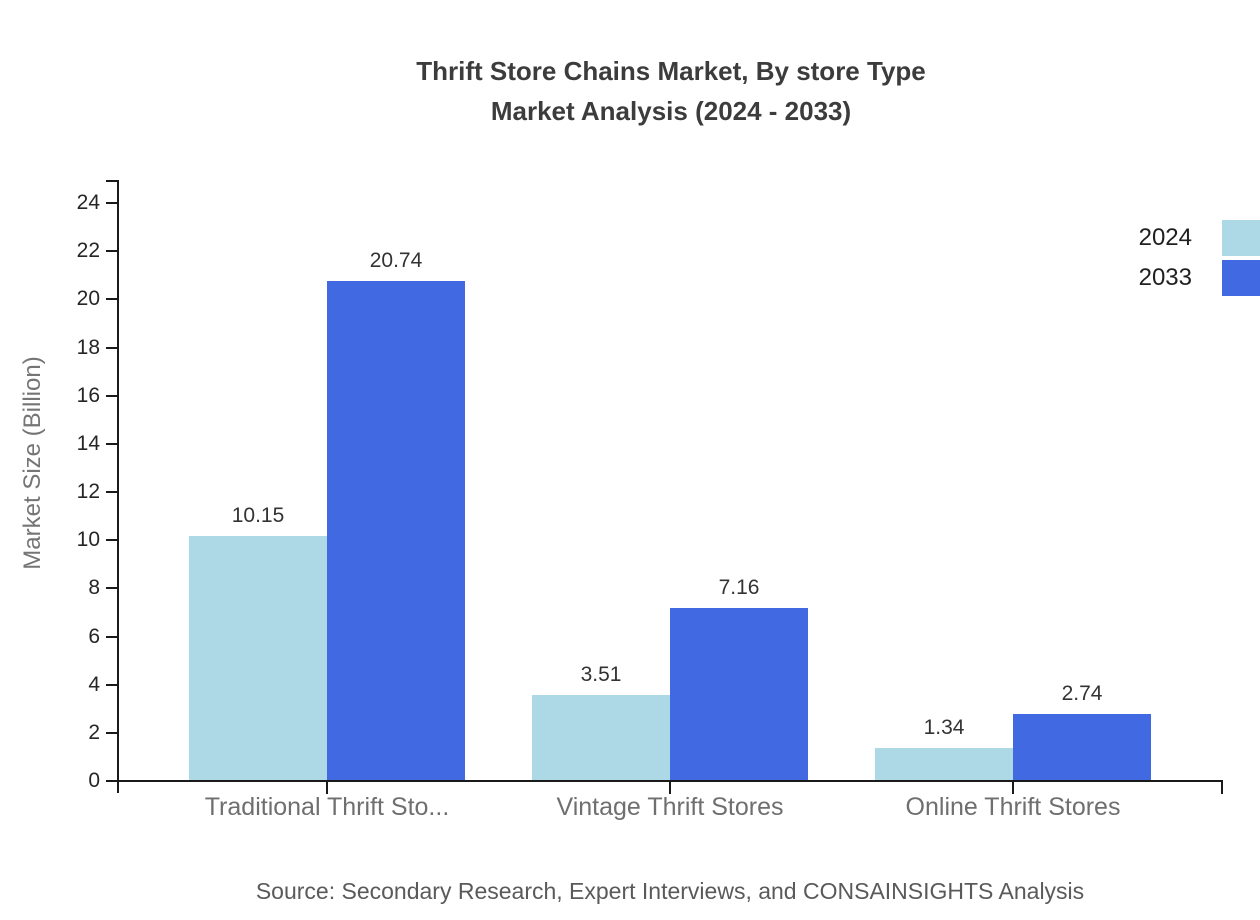 This screenshot has width=1260, height=920. What do you see at coordinates (1241, 238) in the screenshot?
I see `legend-swatch-2024` at bounding box center [1241, 238].